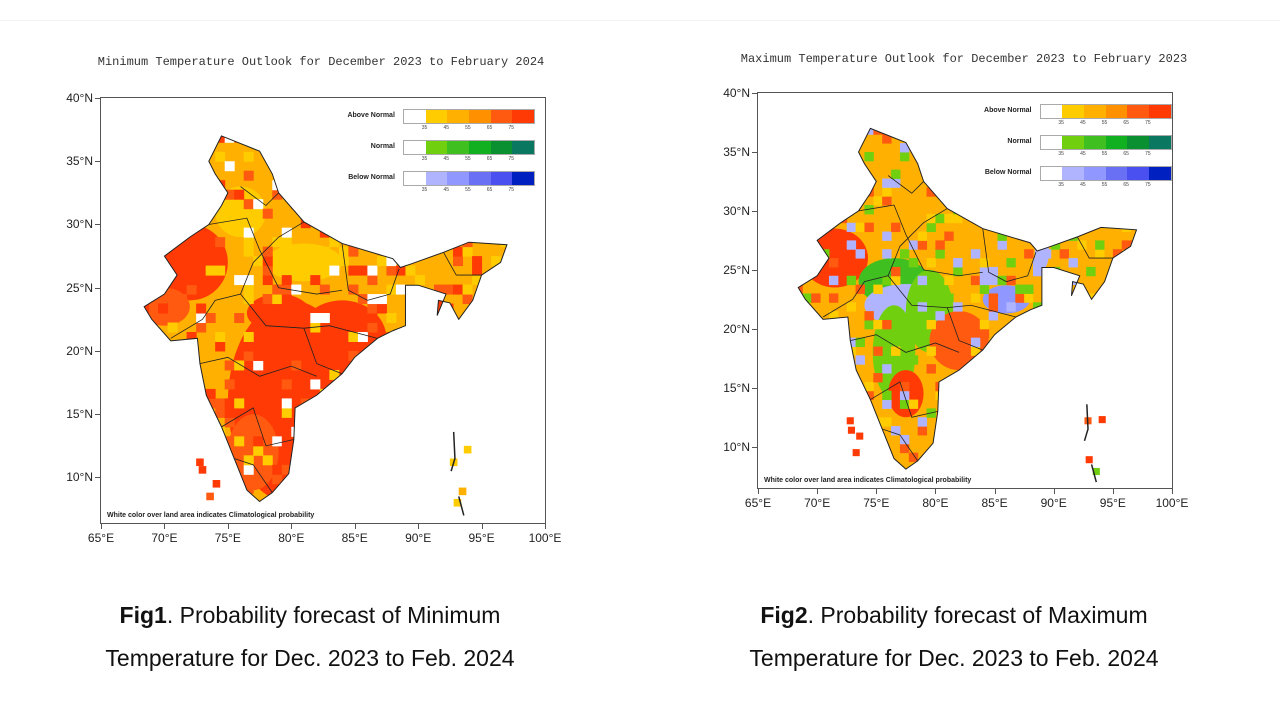 The height and width of the screenshot is (720, 1280). What do you see at coordinates (1053, 503) in the screenshot?
I see `lon-tick-label: 90°E` at bounding box center [1053, 503].